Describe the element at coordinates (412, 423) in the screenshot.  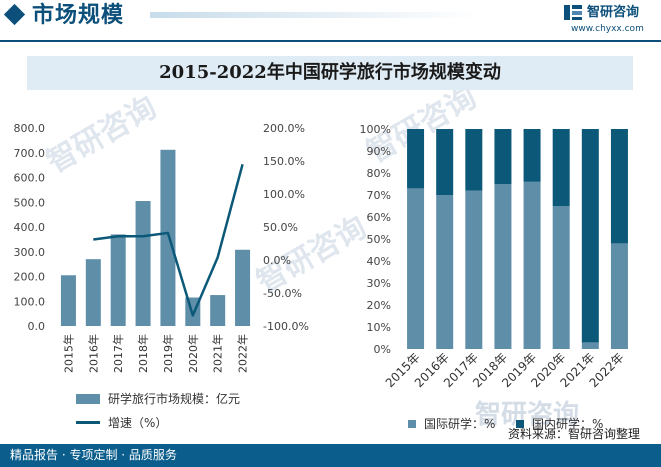
I see `legend-swatch-international` at that location.